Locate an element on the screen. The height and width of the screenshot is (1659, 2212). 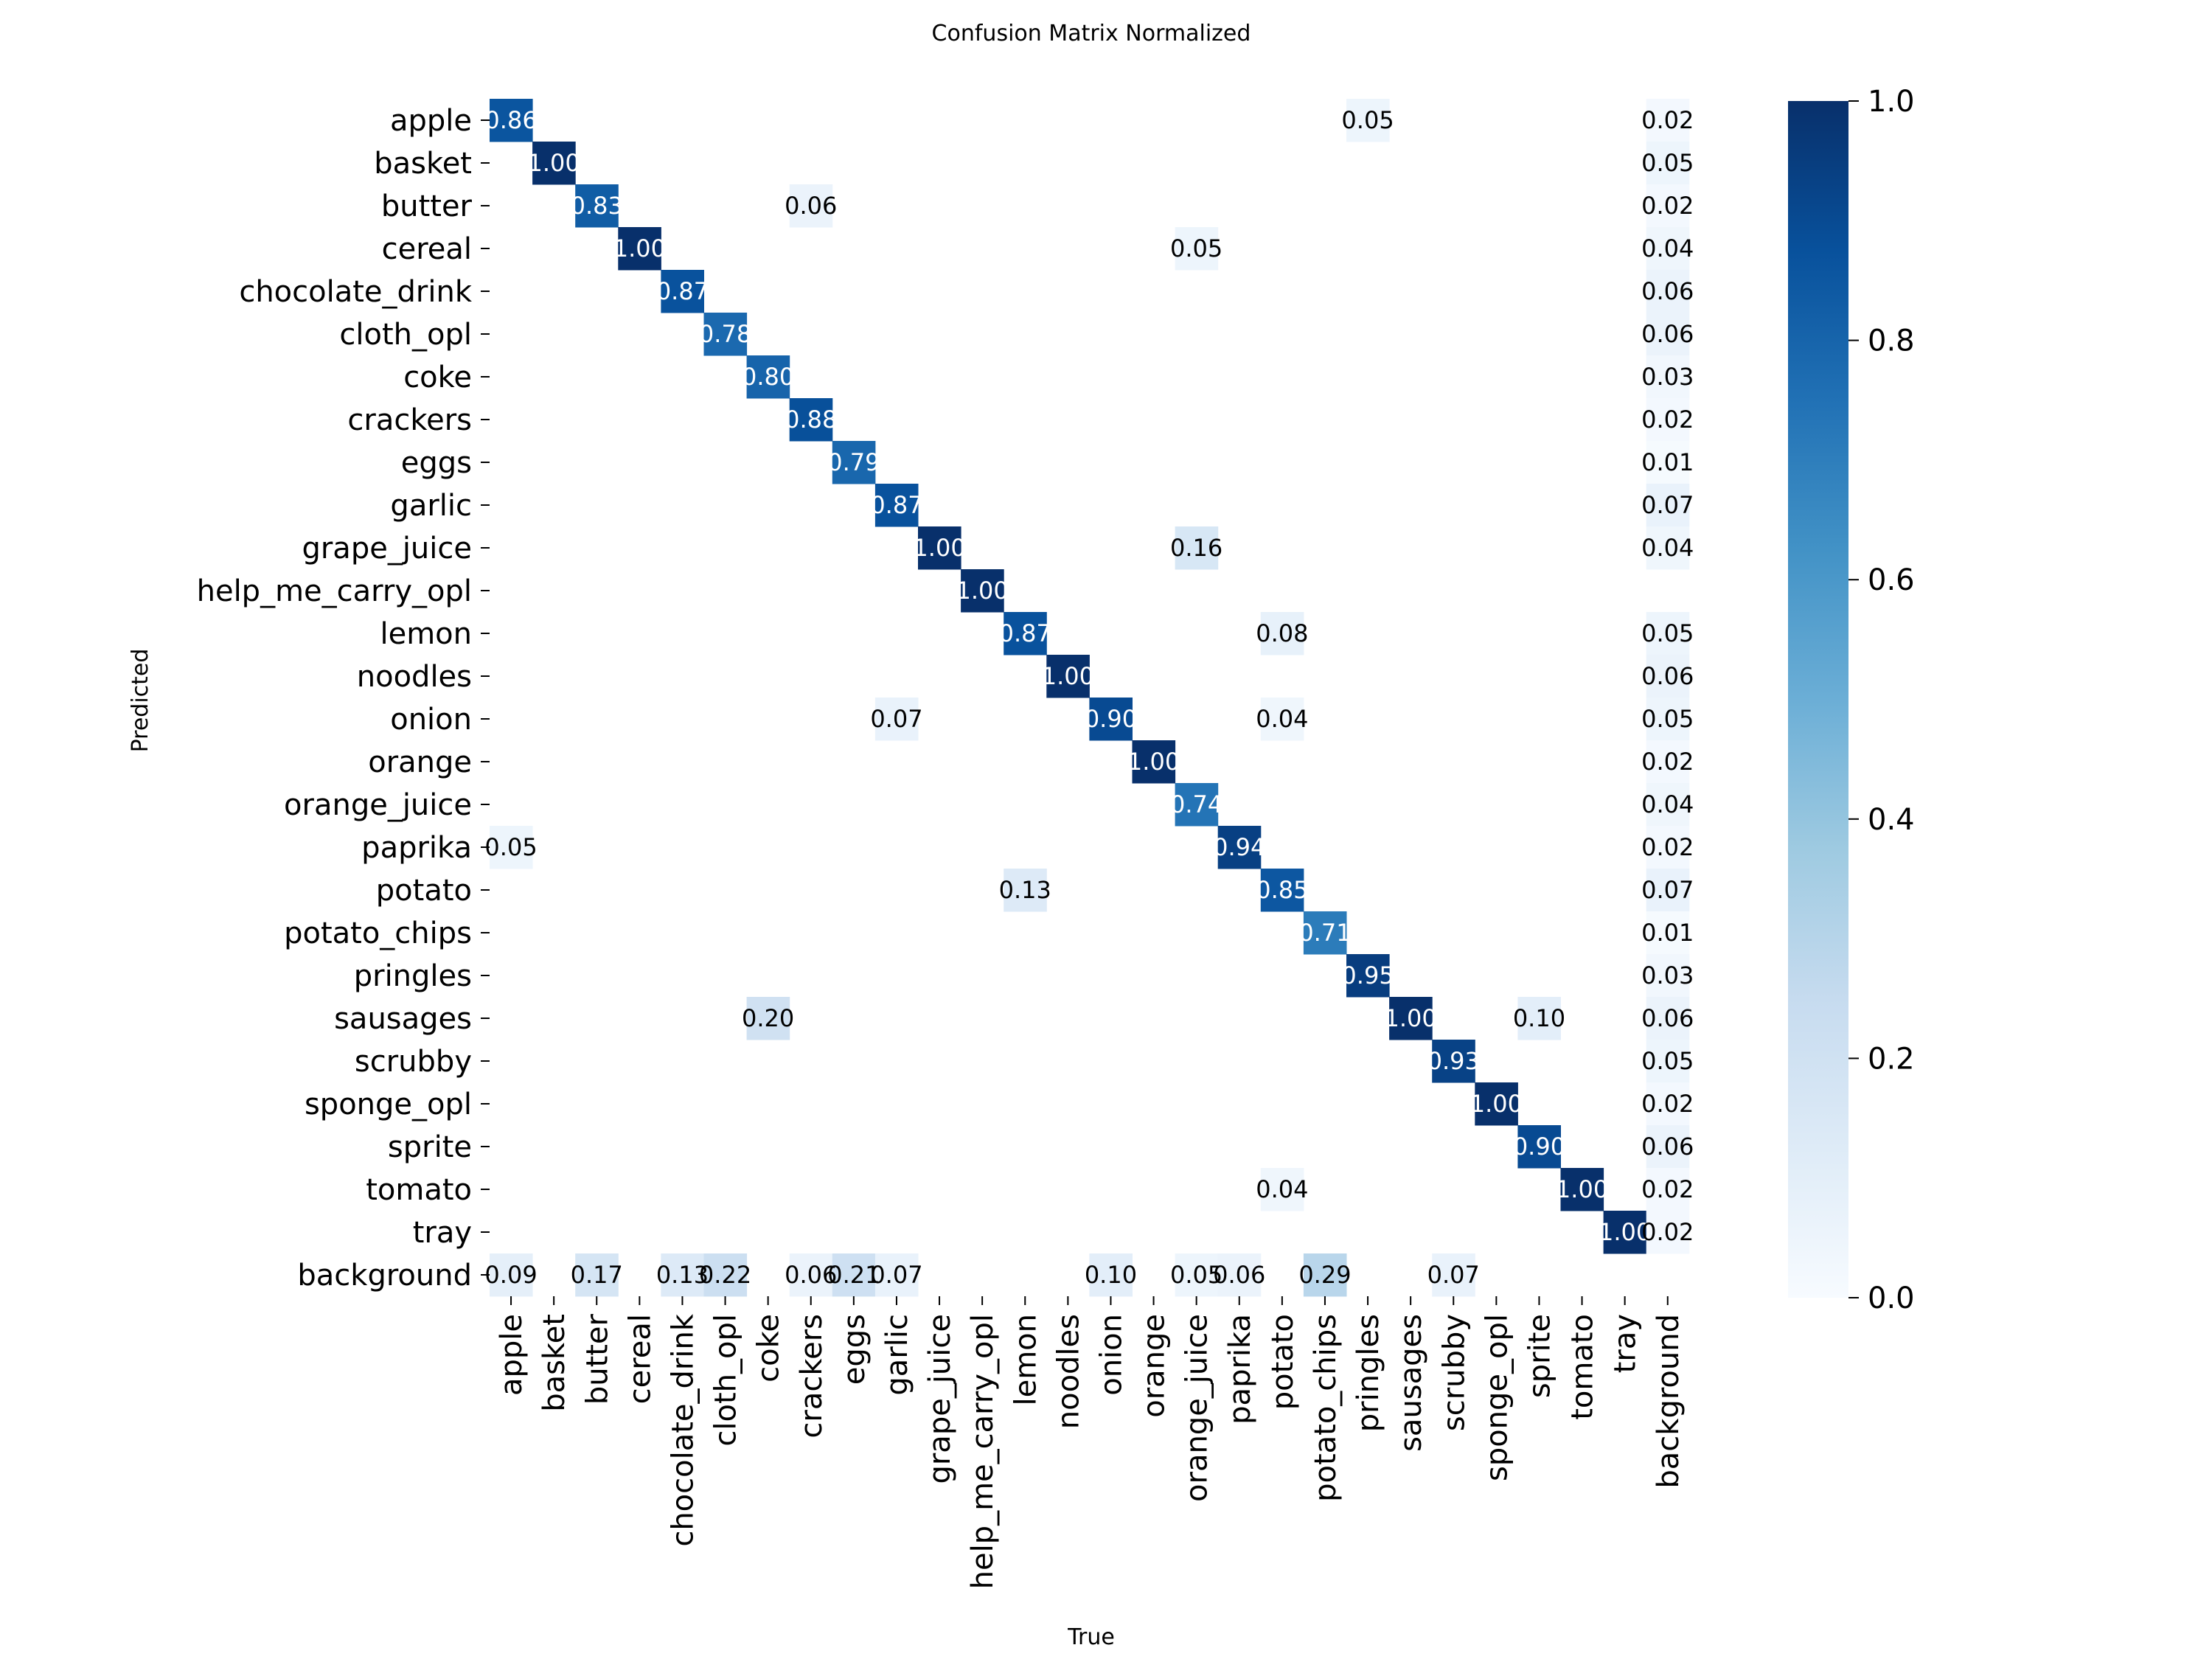
cell-value-label: 0.79 is located at coordinates (853, 462).